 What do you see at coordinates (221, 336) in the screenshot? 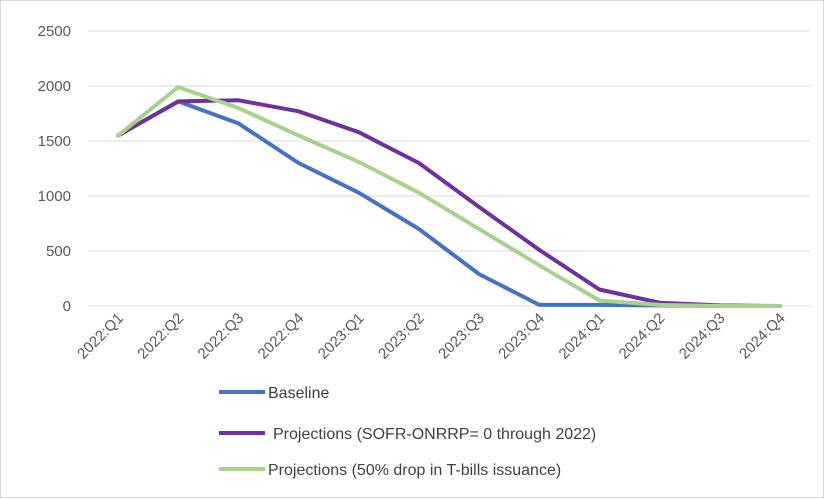
I see `x-tick-label: 2022:Q3` at bounding box center [221, 336].